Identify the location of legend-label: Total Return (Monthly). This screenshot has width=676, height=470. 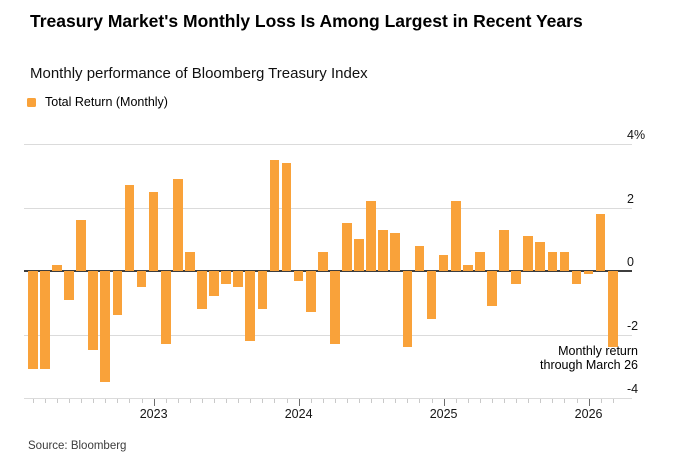
(106, 102).